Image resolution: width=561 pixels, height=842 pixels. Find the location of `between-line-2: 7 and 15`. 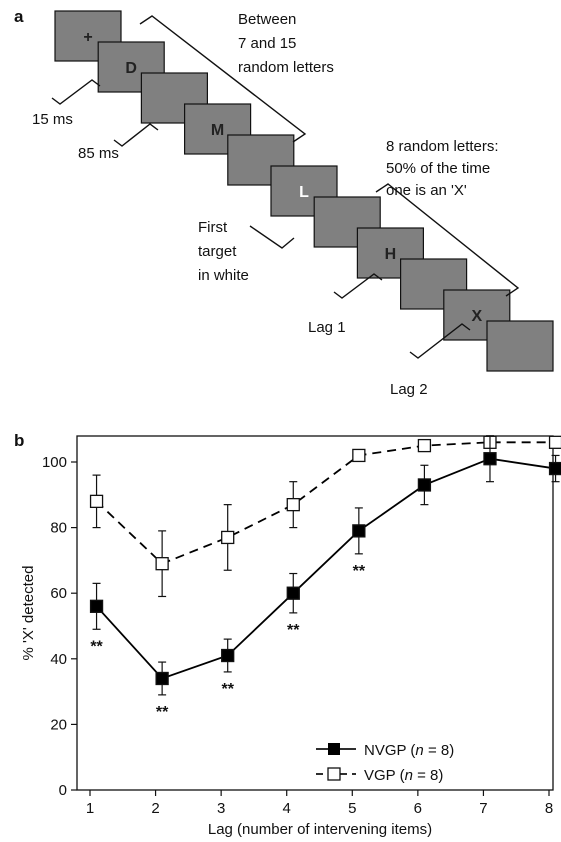

between-line-2: 7 and 15 is located at coordinates (267, 43).